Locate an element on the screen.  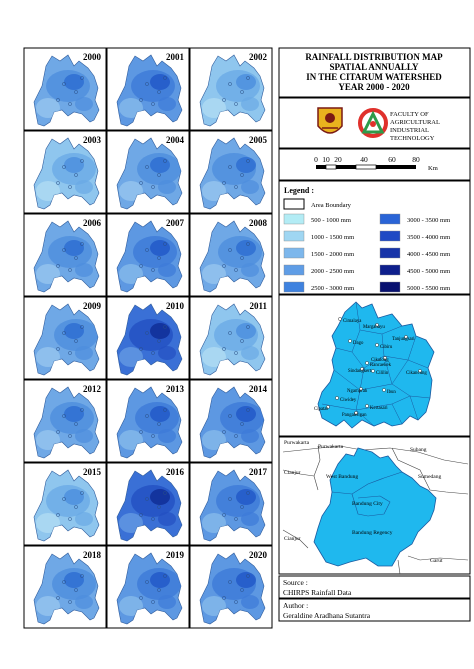
faculty-logo is located at coordinates (373, 123).